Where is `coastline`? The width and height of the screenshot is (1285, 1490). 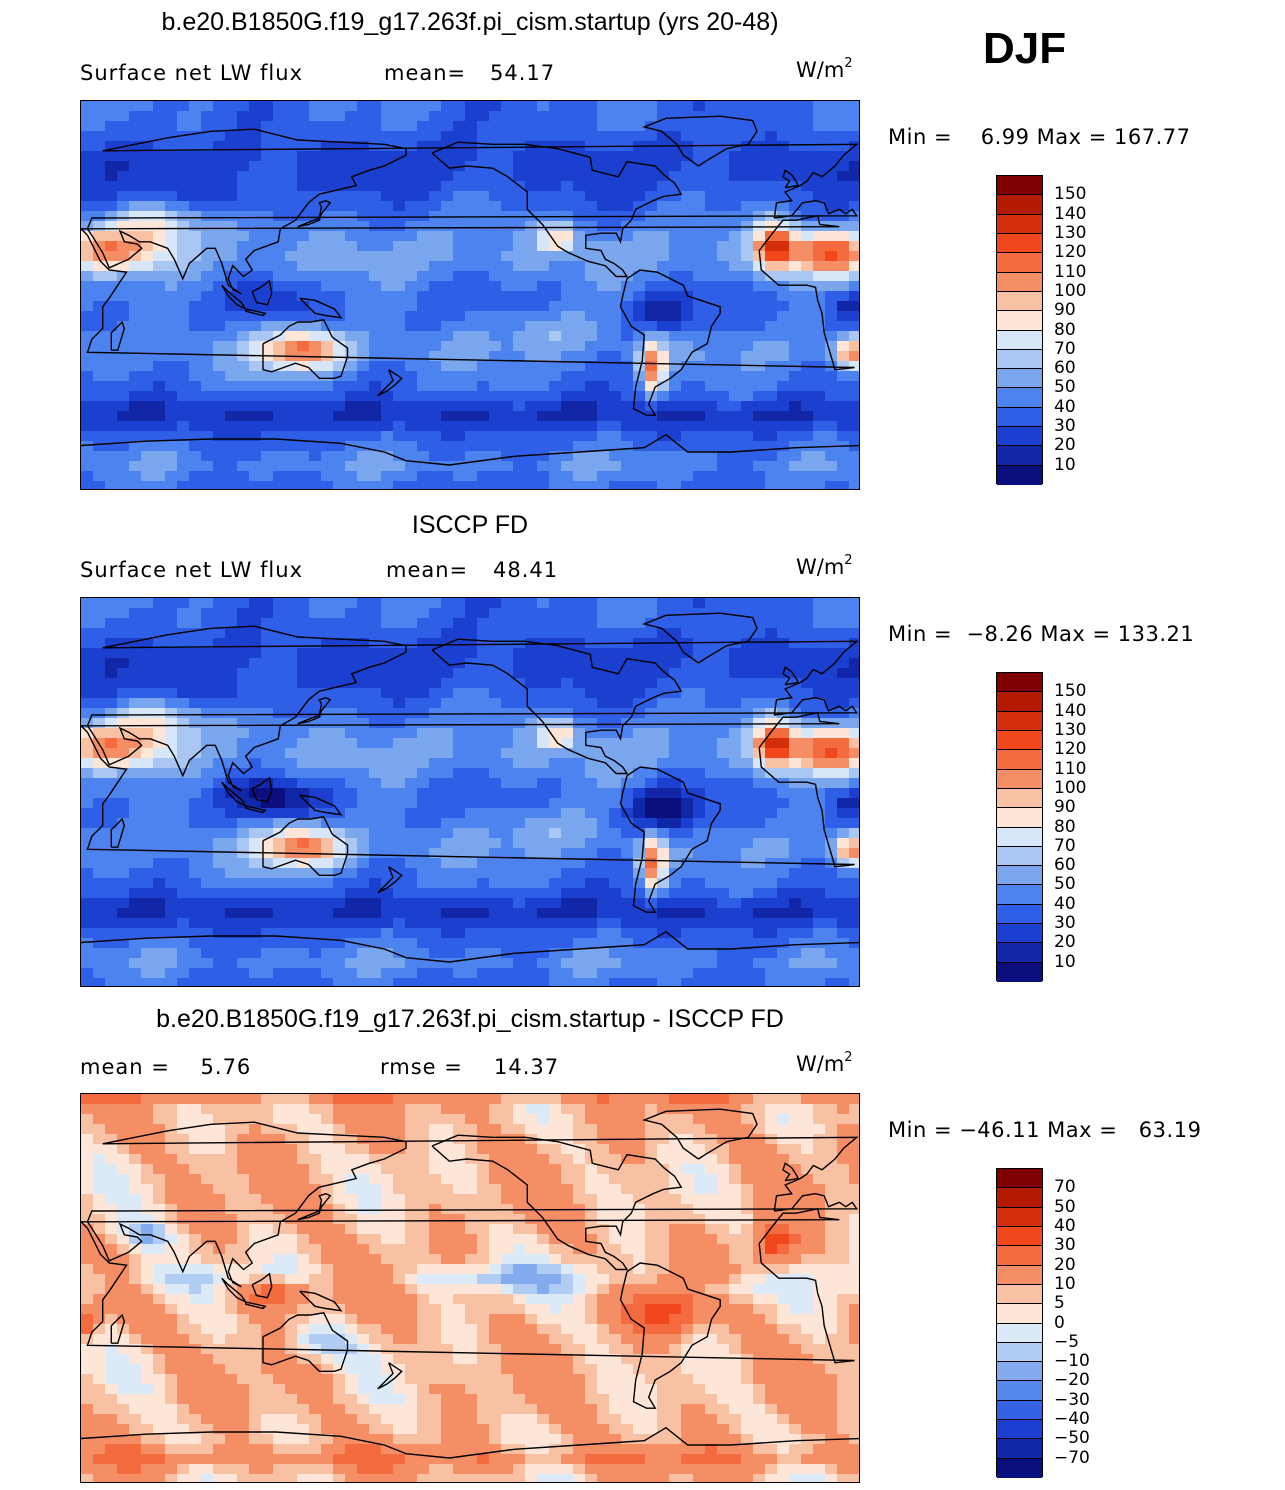 coastline is located at coordinates (791, 179).